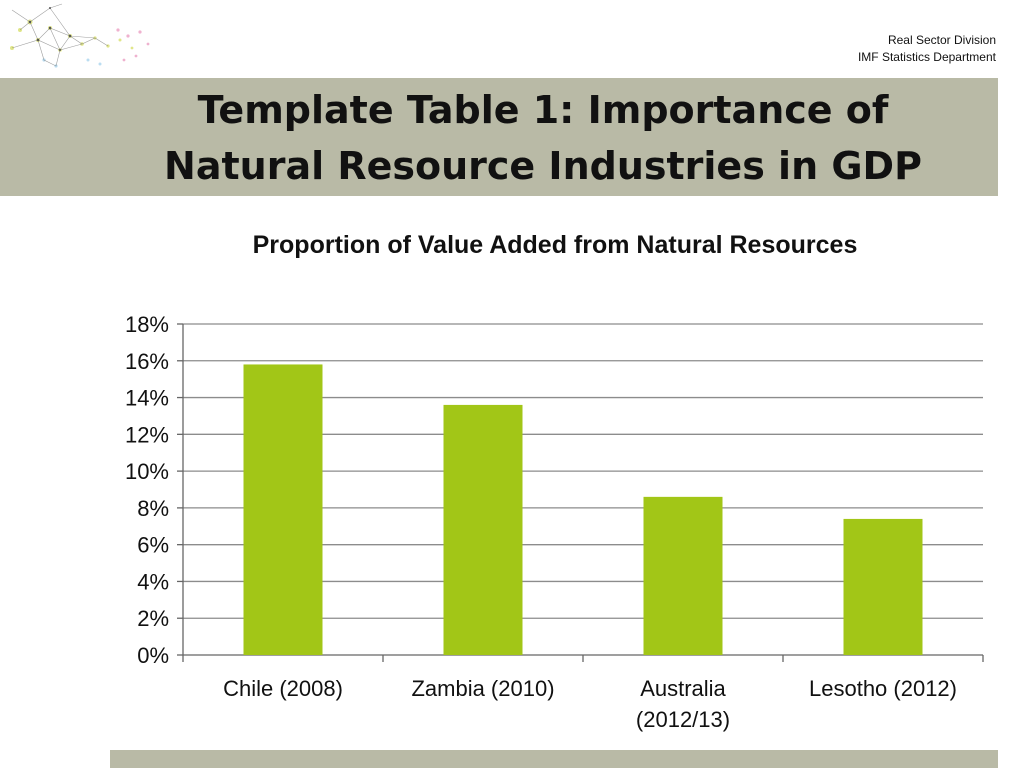  What do you see at coordinates (153, 508) in the screenshot?
I see `y-tick-label: 8%` at bounding box center [153, 508].